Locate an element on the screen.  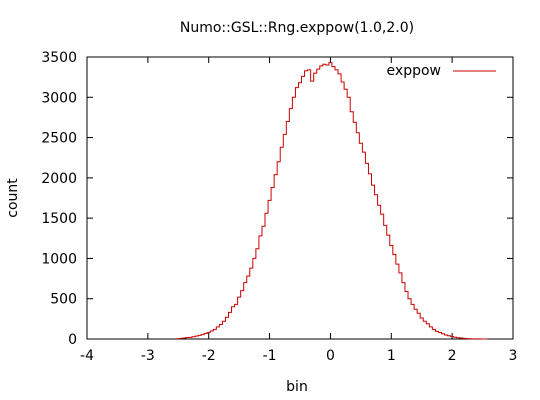
y-tick-label: 1500 is located at coordinates (59, 219).